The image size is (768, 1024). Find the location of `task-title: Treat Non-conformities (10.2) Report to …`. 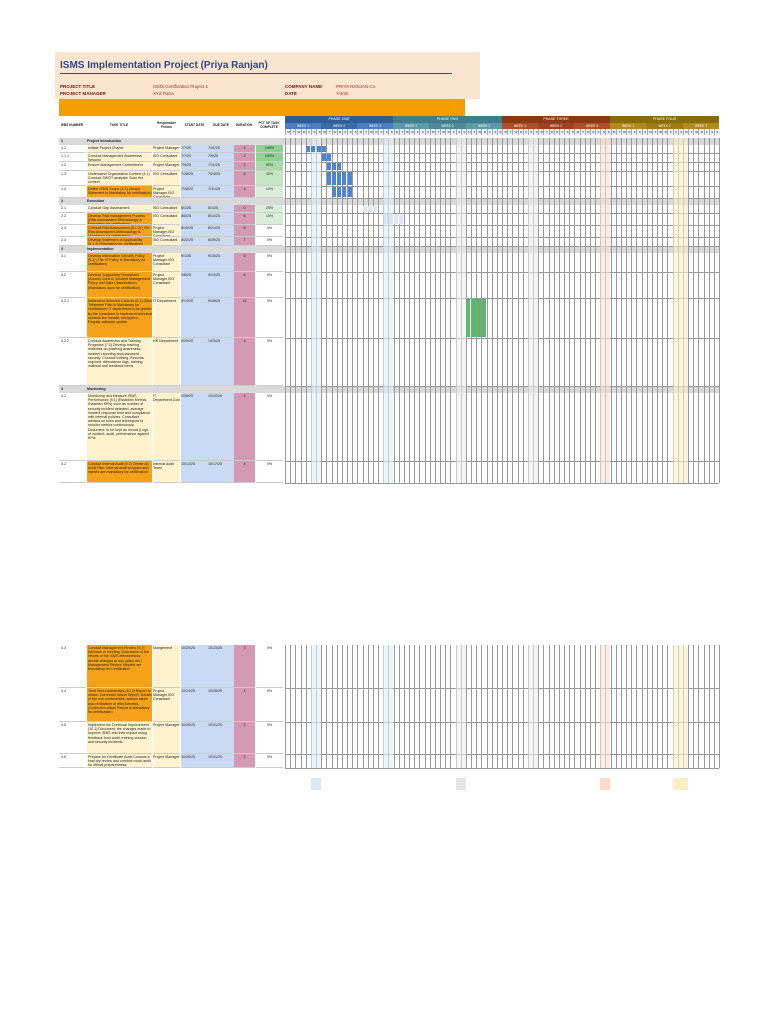

task-title: Treat Non-conformities (10.2) Report to … is located at coordinates (119, 705).